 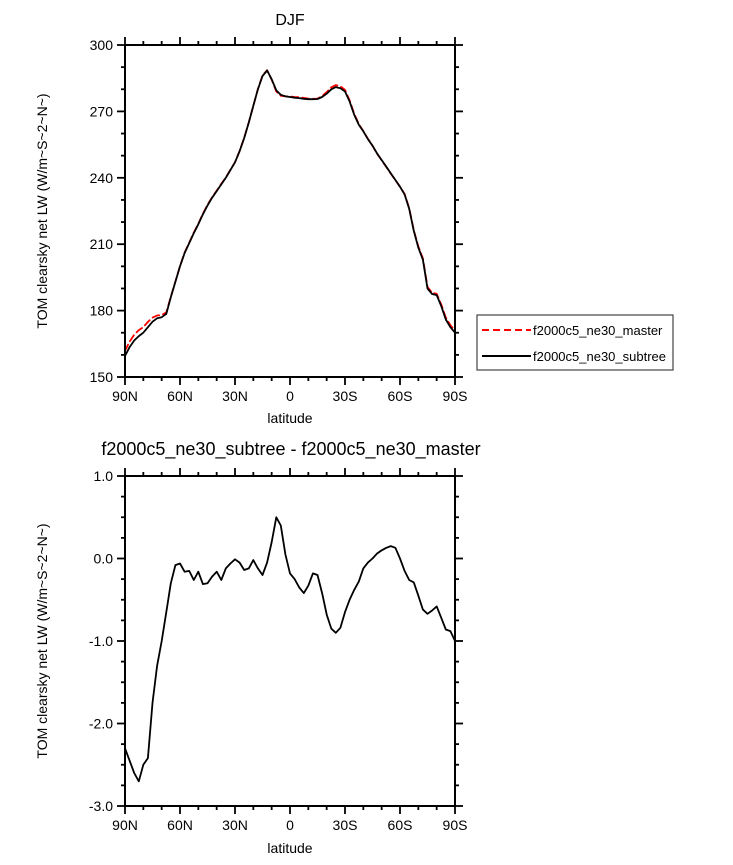 I want to click on y-tick-label: 0.0, so click(x=104, y=559).